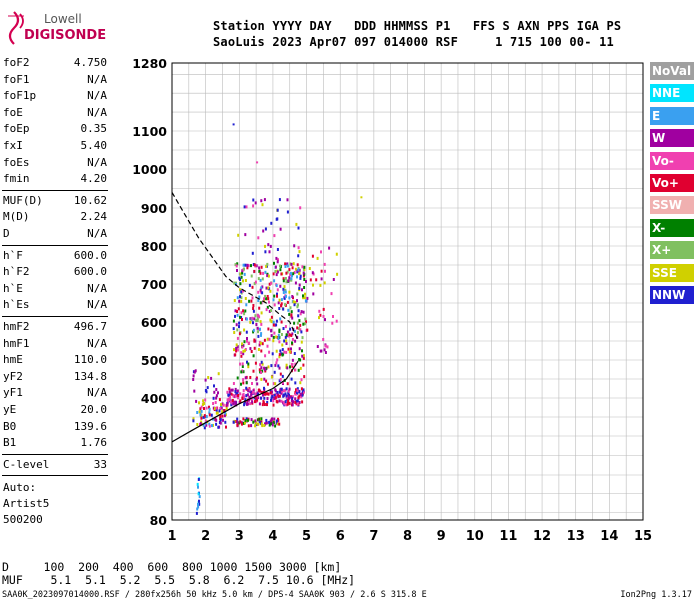 Image resolution: width=700 pixels, height=600 pixels. I want to click on legend-item-e: E, so click(672, 115).